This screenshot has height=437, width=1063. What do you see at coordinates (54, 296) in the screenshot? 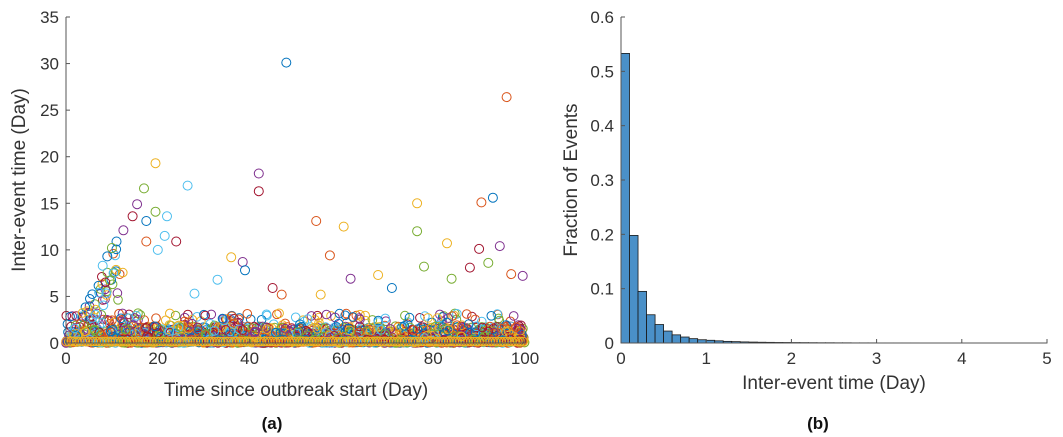
I see `scatter-y-tick-label: 5` at bounding box center [54, 296].